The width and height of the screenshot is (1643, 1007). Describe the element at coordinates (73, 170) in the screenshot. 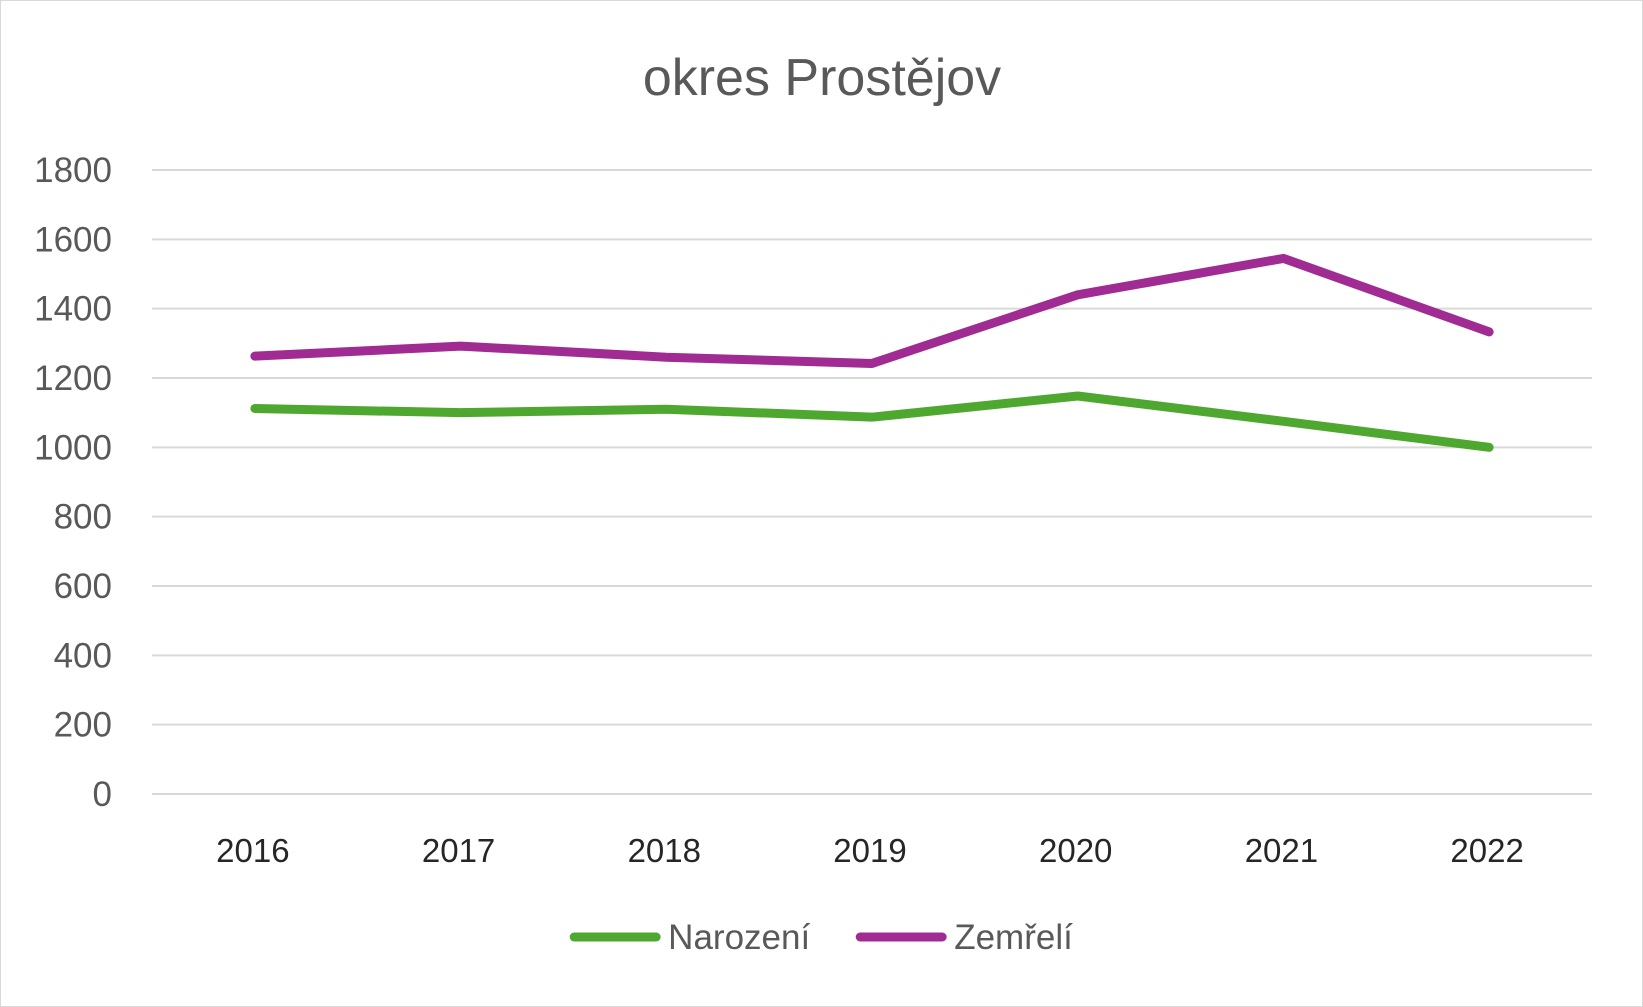

I see `y-tick-label: 1800` at that location.